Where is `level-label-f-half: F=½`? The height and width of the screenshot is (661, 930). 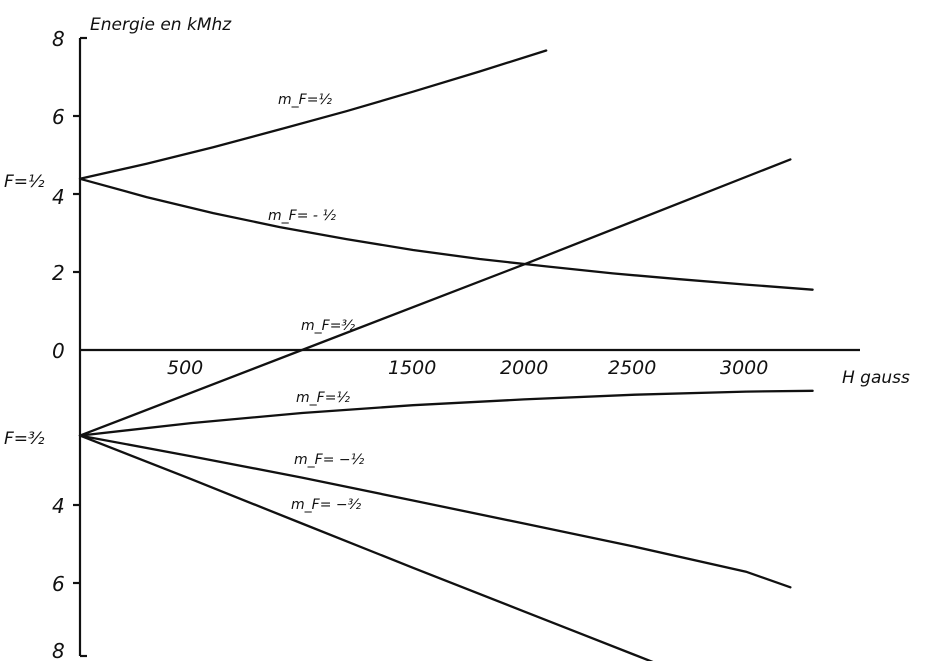 level-label-f-half: F=½ is located at coordinates (24, 182).